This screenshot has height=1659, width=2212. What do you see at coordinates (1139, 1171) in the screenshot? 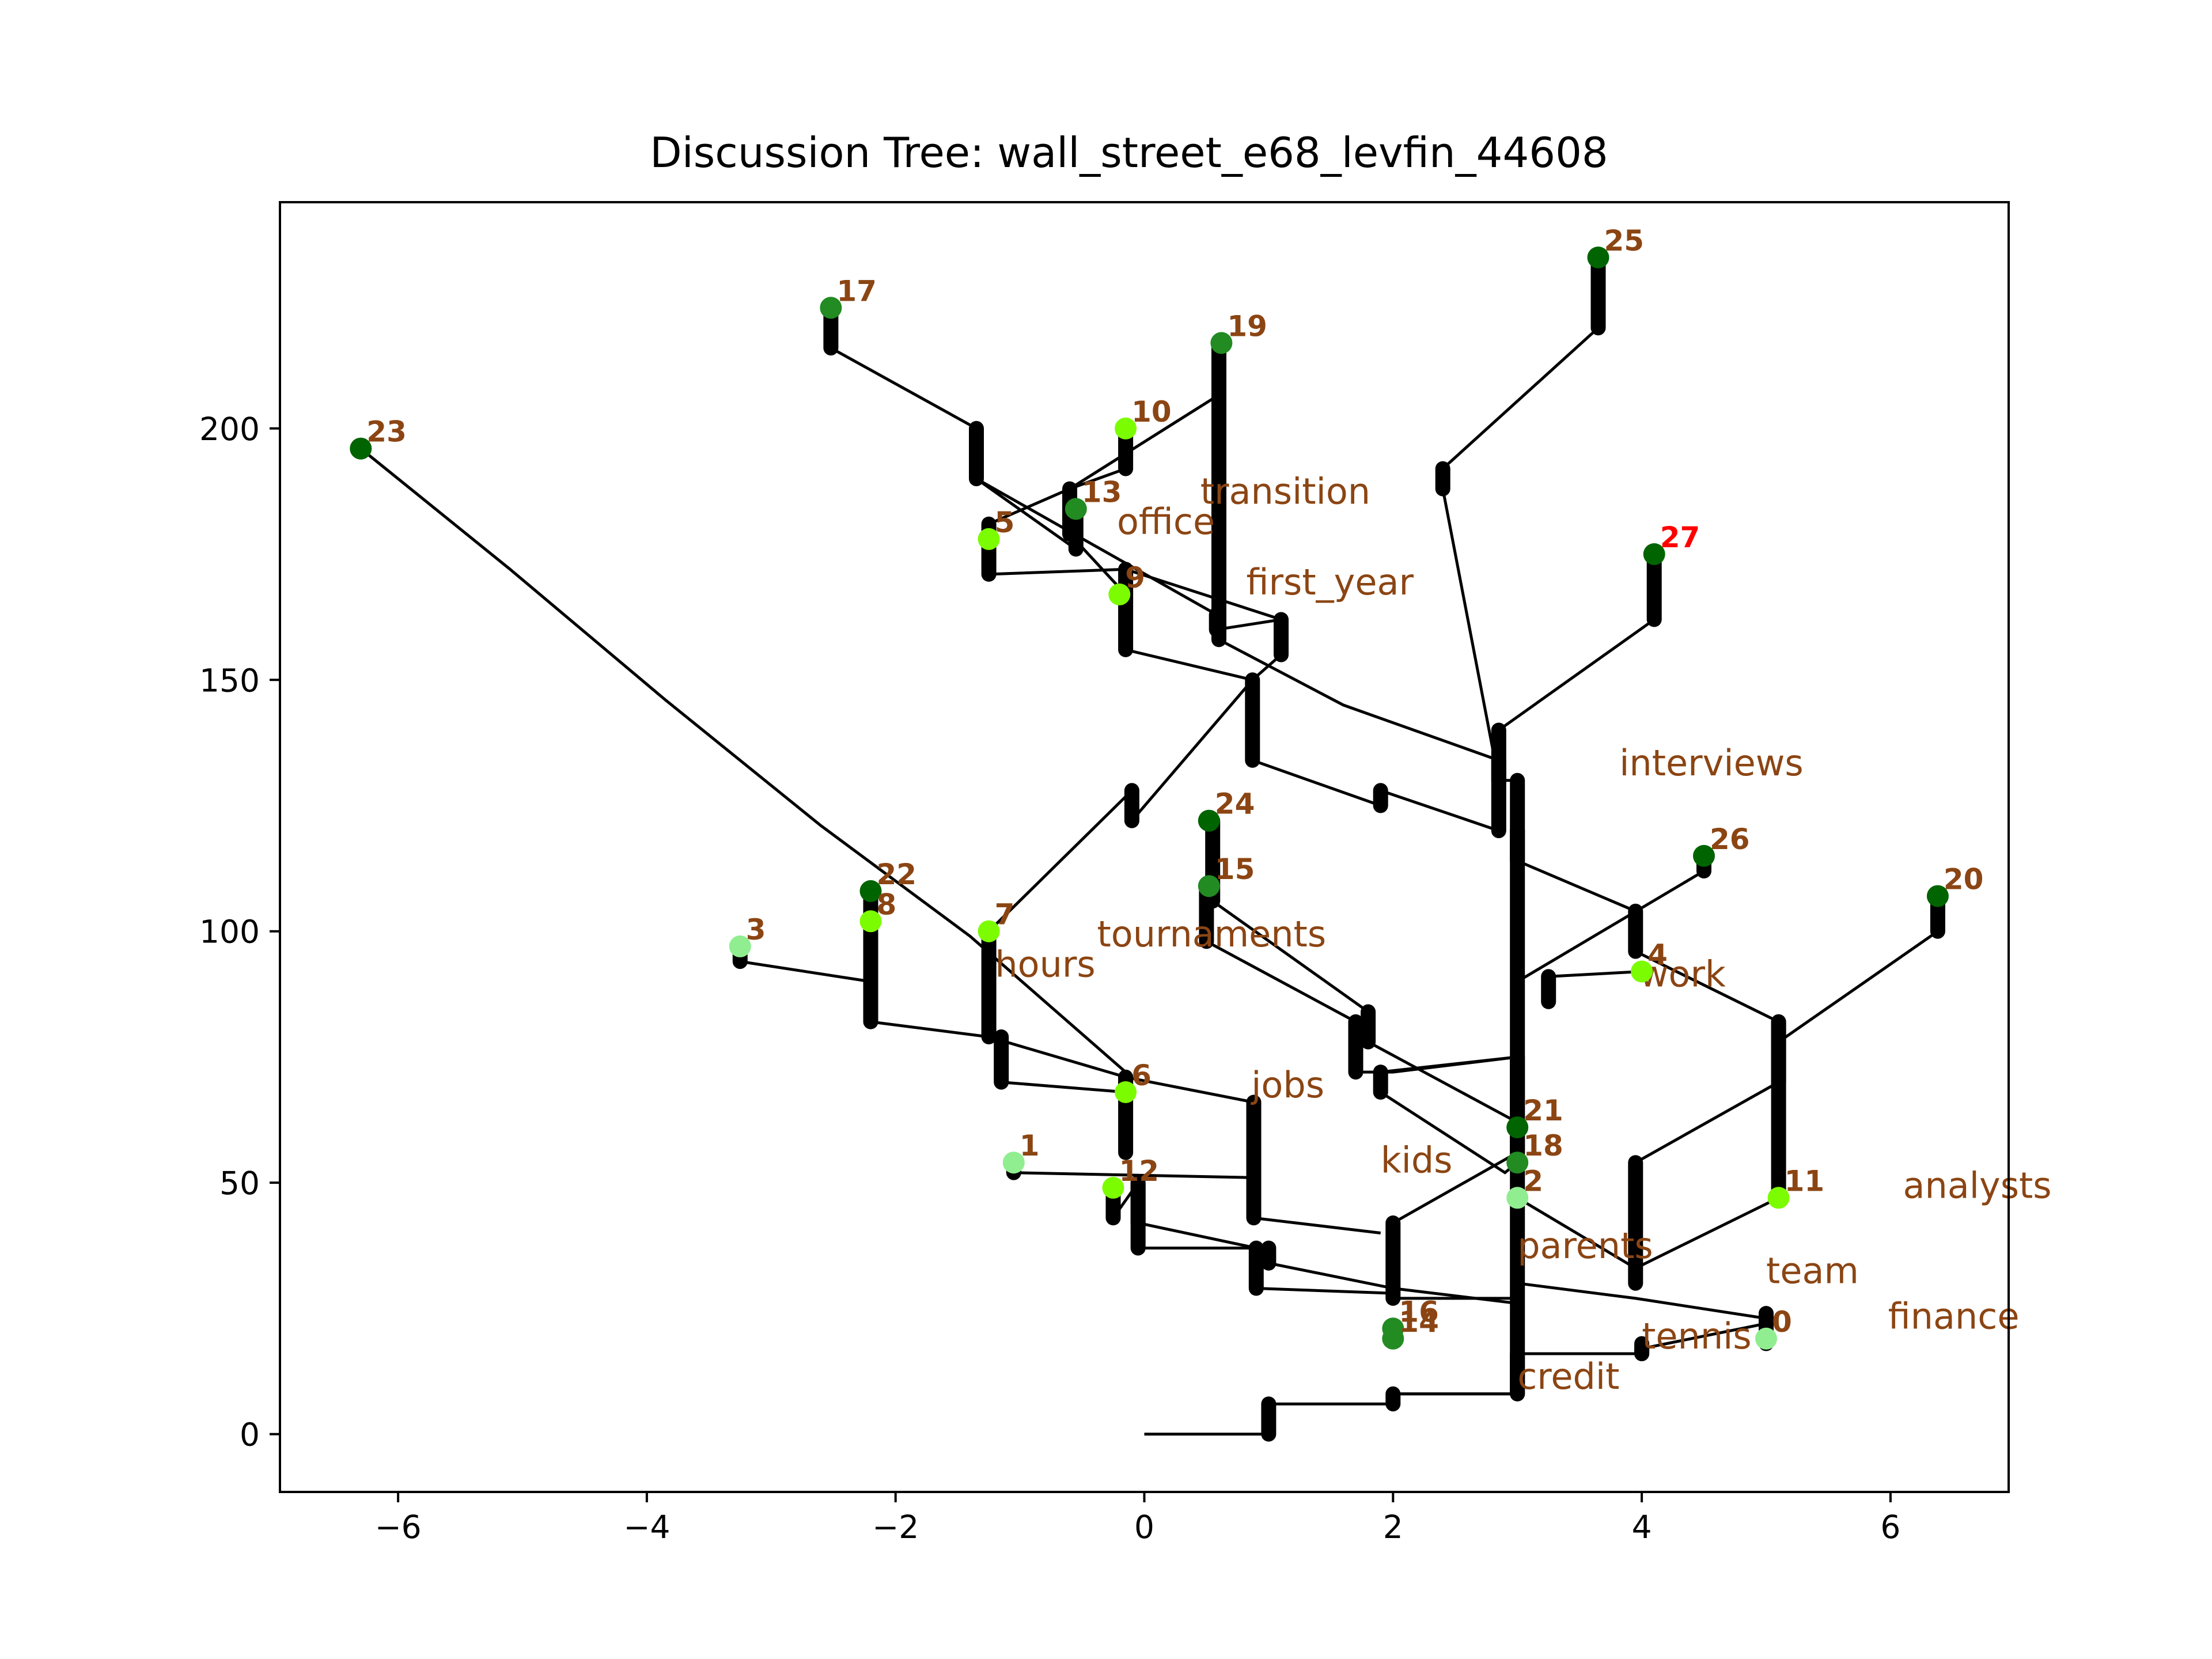
I see `node-label: 12` at bounding box center [1139, 1171].